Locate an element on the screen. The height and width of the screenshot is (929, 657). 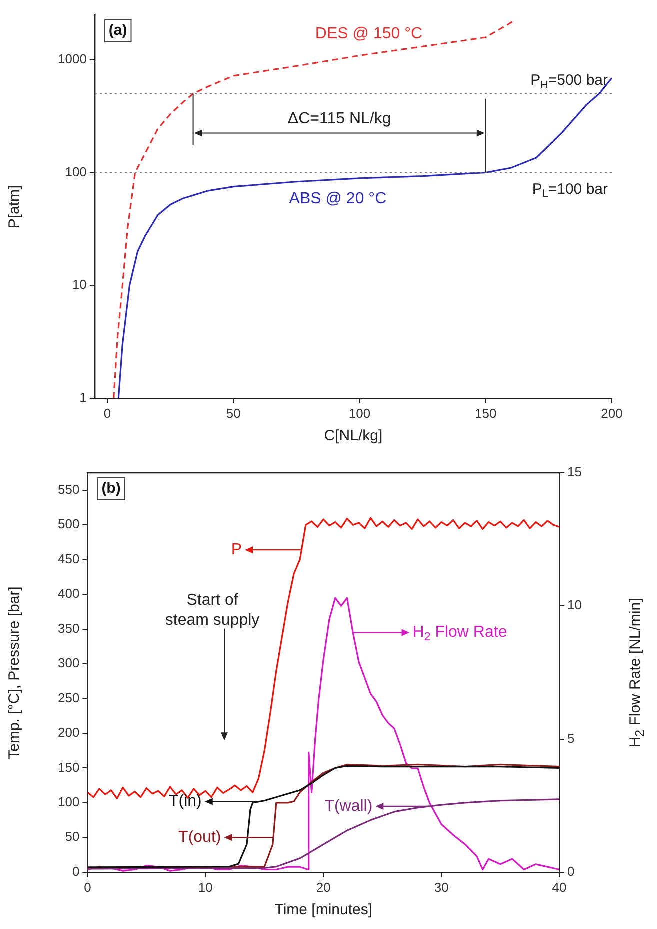
y-tick-label: 250 is located at coordinates (69, 698).